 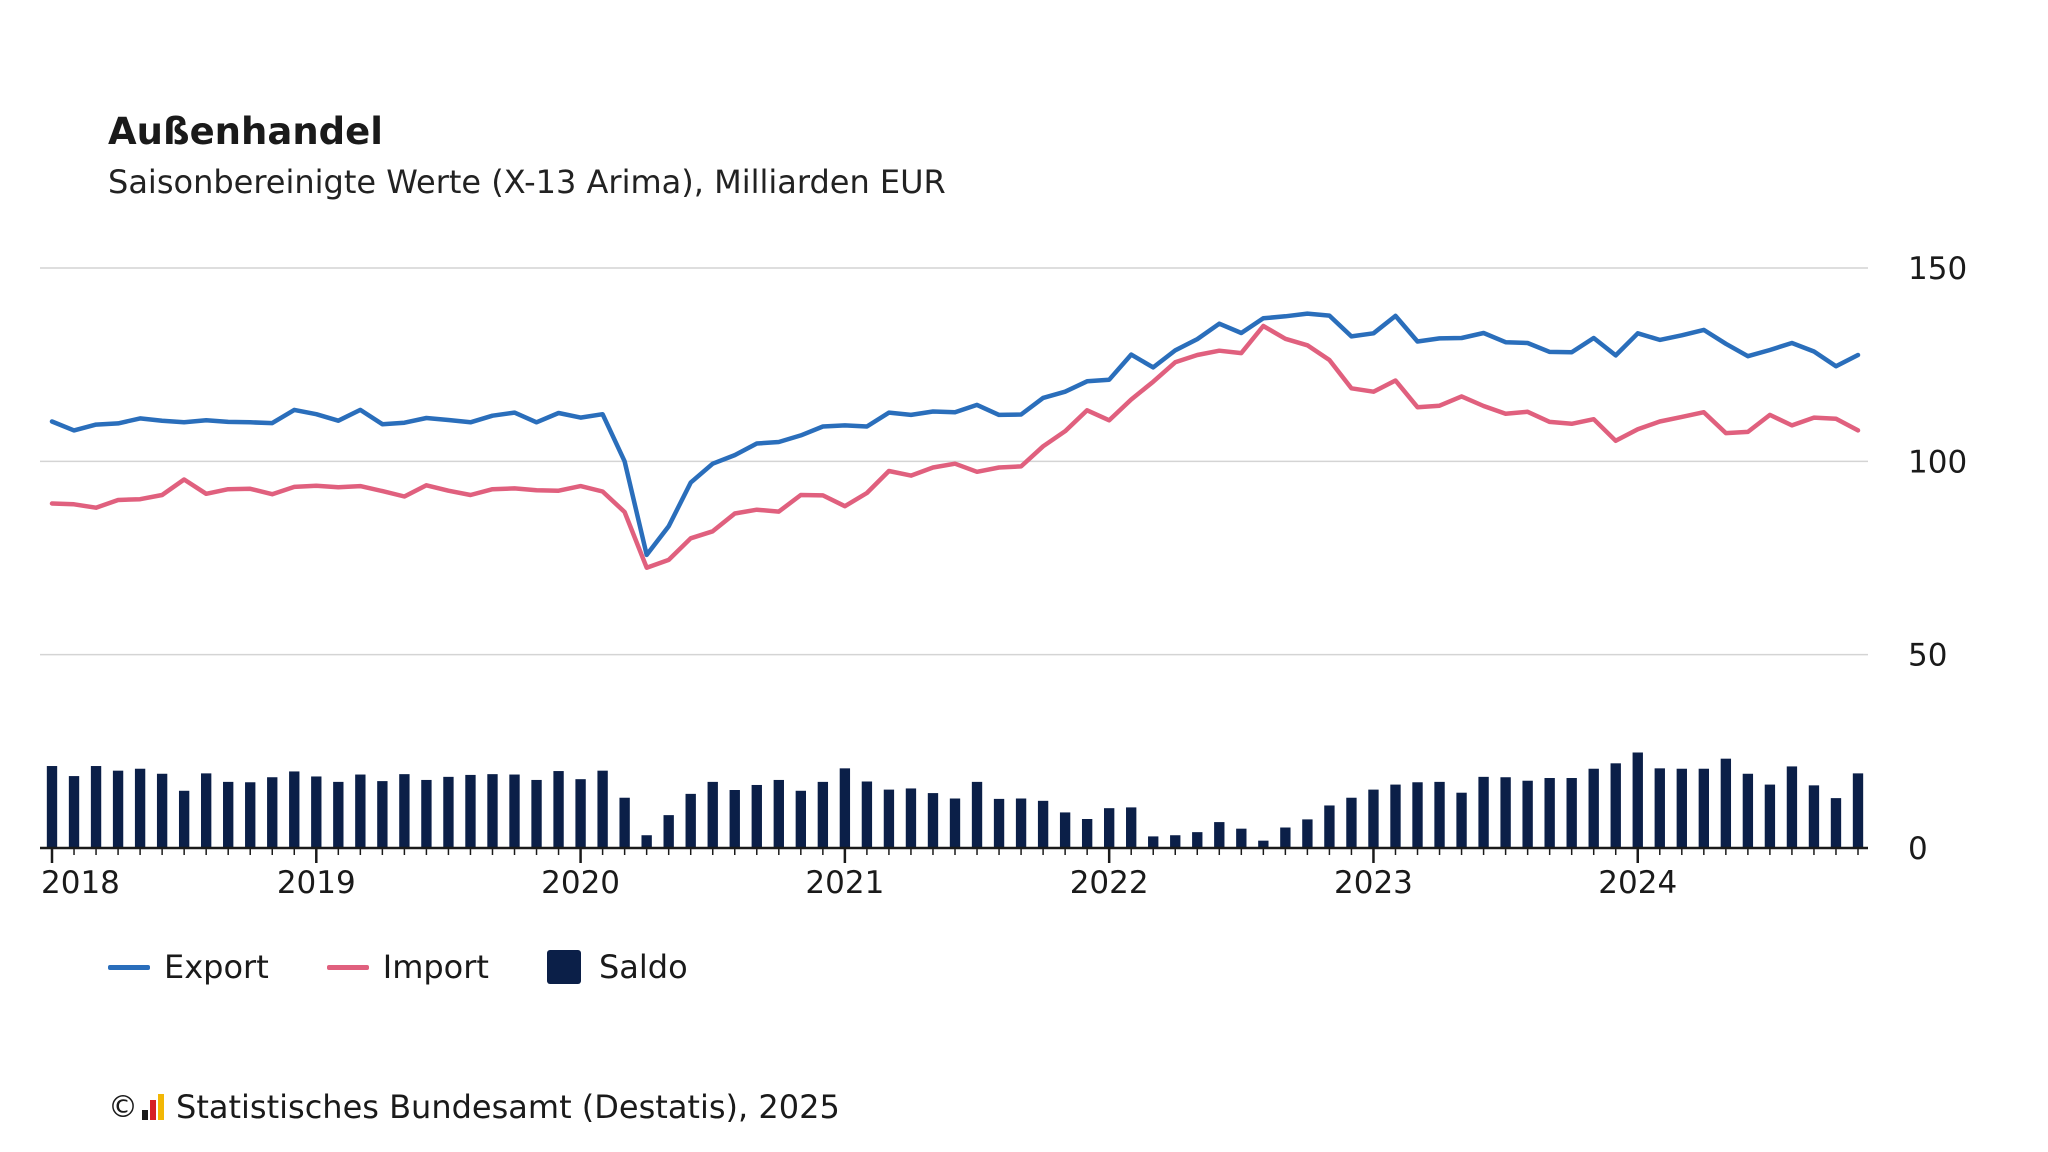 I want to click on x-tick-label-2022: 2022, so click(x=1109, y=883).